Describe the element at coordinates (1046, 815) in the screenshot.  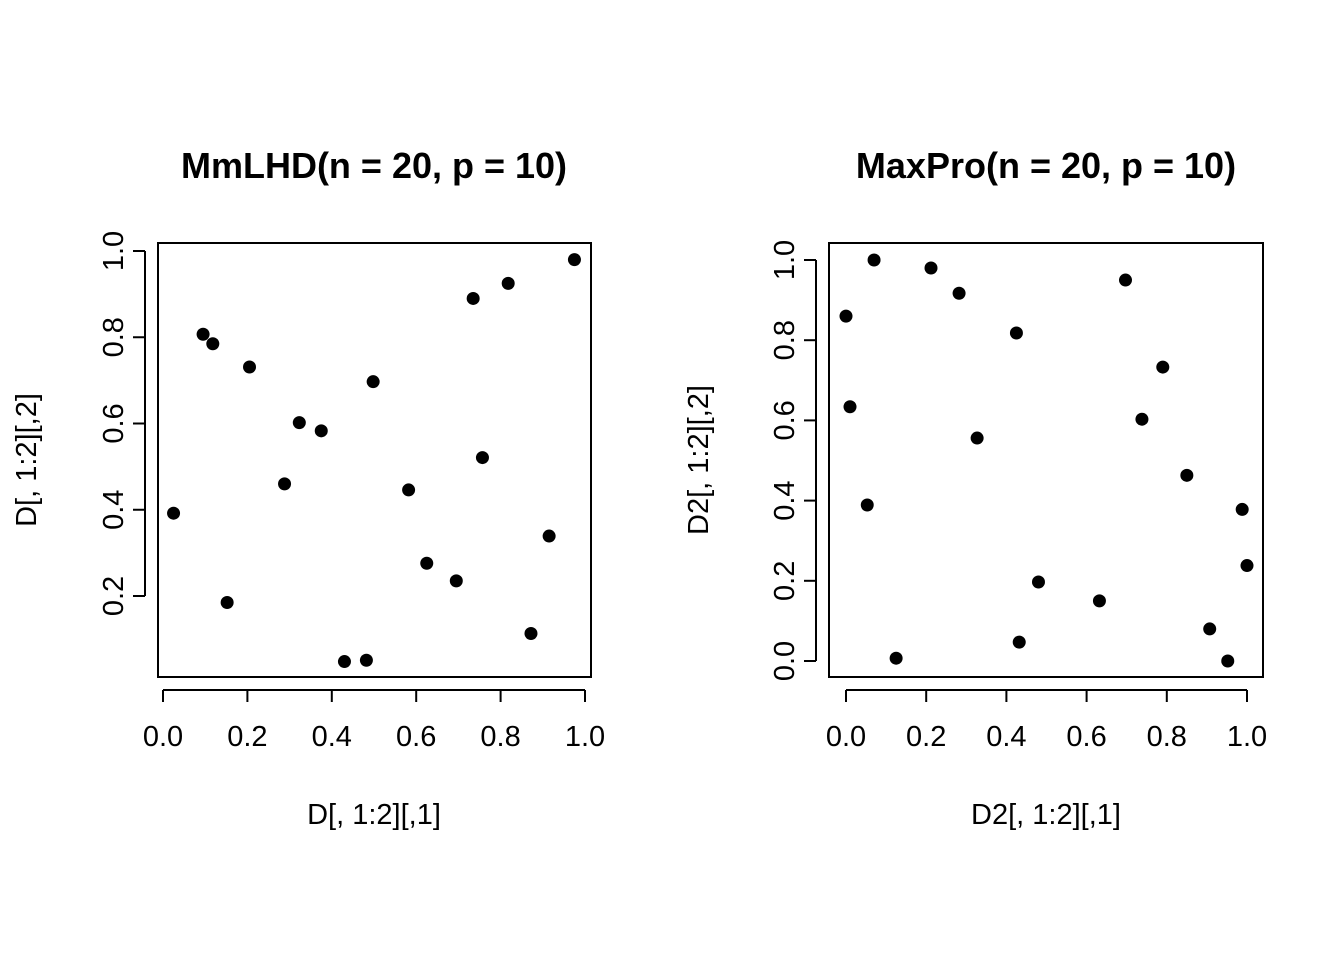
I see `x-axis-label: D2[, 1:2][,1]` at that location.